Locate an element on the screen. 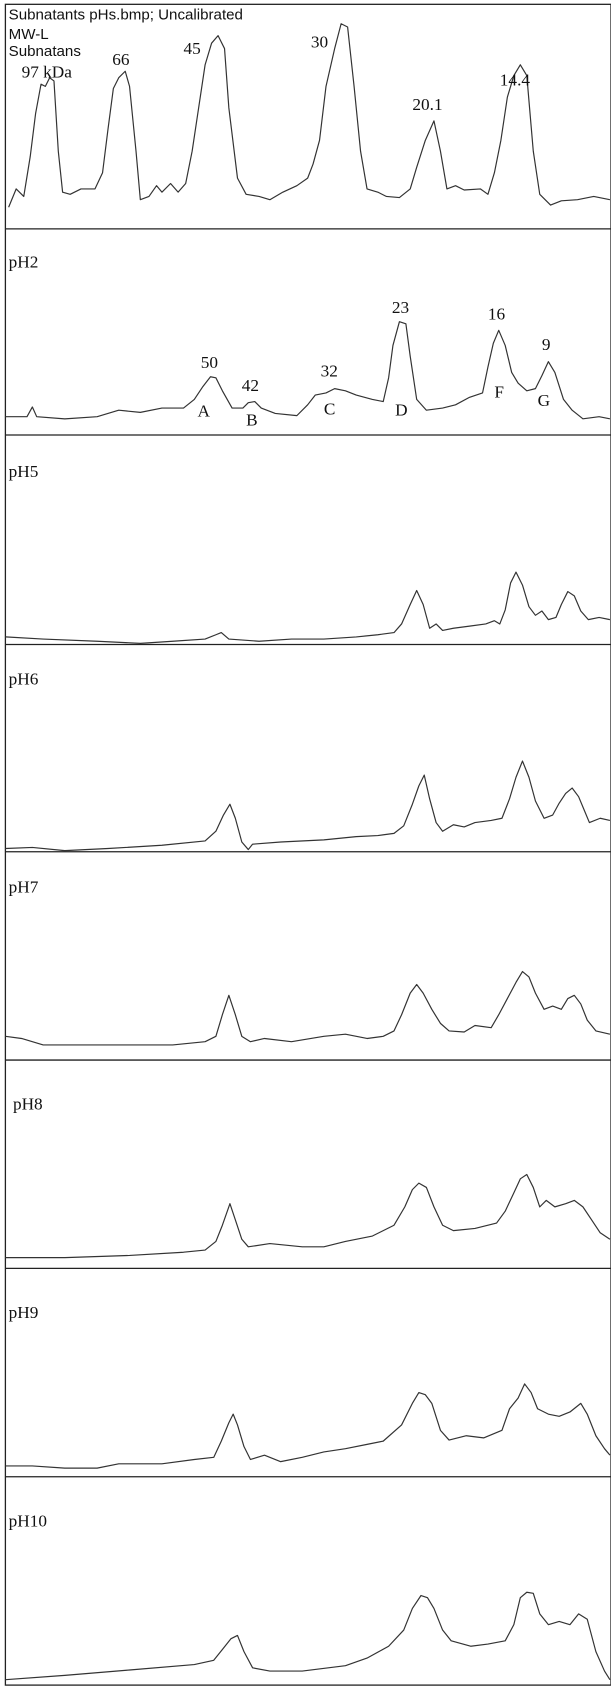 The width and height of the screenshot is (611, 1690). band-label: C is located at coordinates (330, 409).